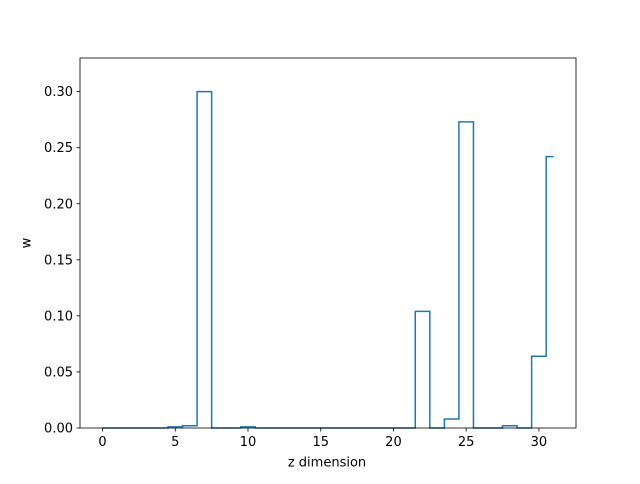 Image resolution: width=640 pixels, height=484 pixels. Describe the element at coordinates (58, 316) in the screenshot. I see `y-tick-label: 0.10` at that location.